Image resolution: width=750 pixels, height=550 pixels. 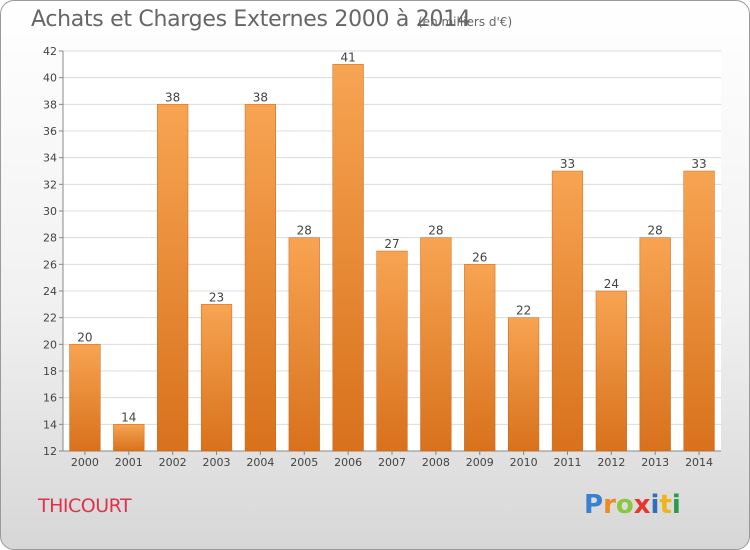 I want to click on bar-2003, so click(x=216, y=378).